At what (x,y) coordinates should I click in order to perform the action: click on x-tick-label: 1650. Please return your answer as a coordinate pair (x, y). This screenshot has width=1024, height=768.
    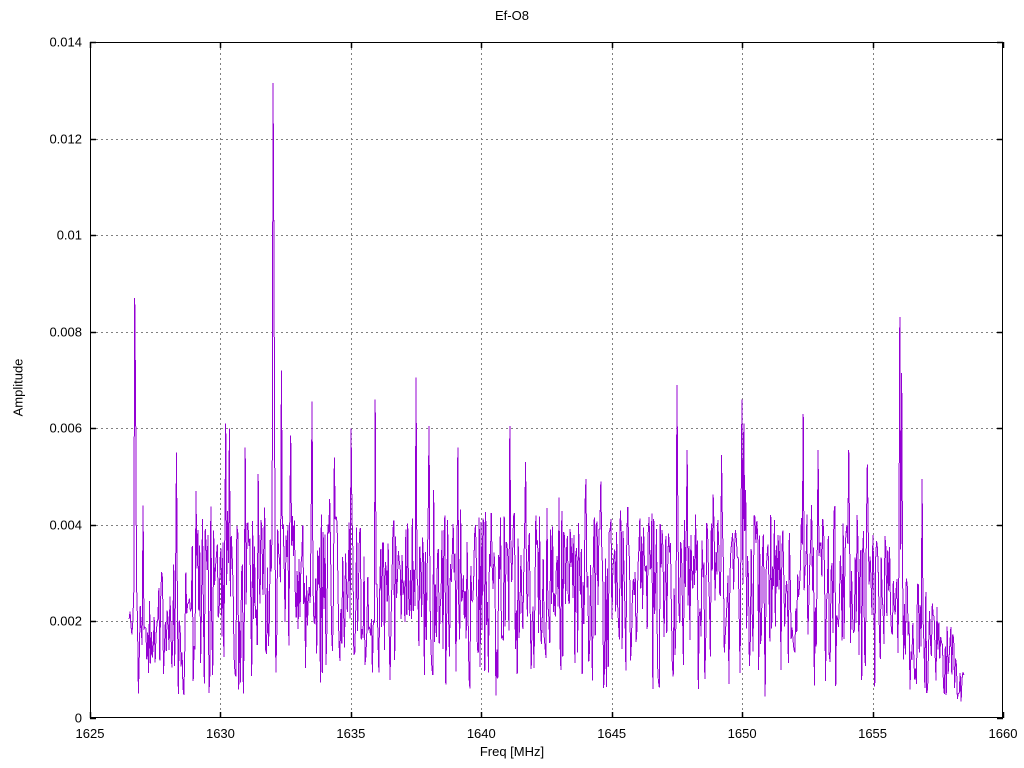
    Looking at the image, I should click on (742, 733).